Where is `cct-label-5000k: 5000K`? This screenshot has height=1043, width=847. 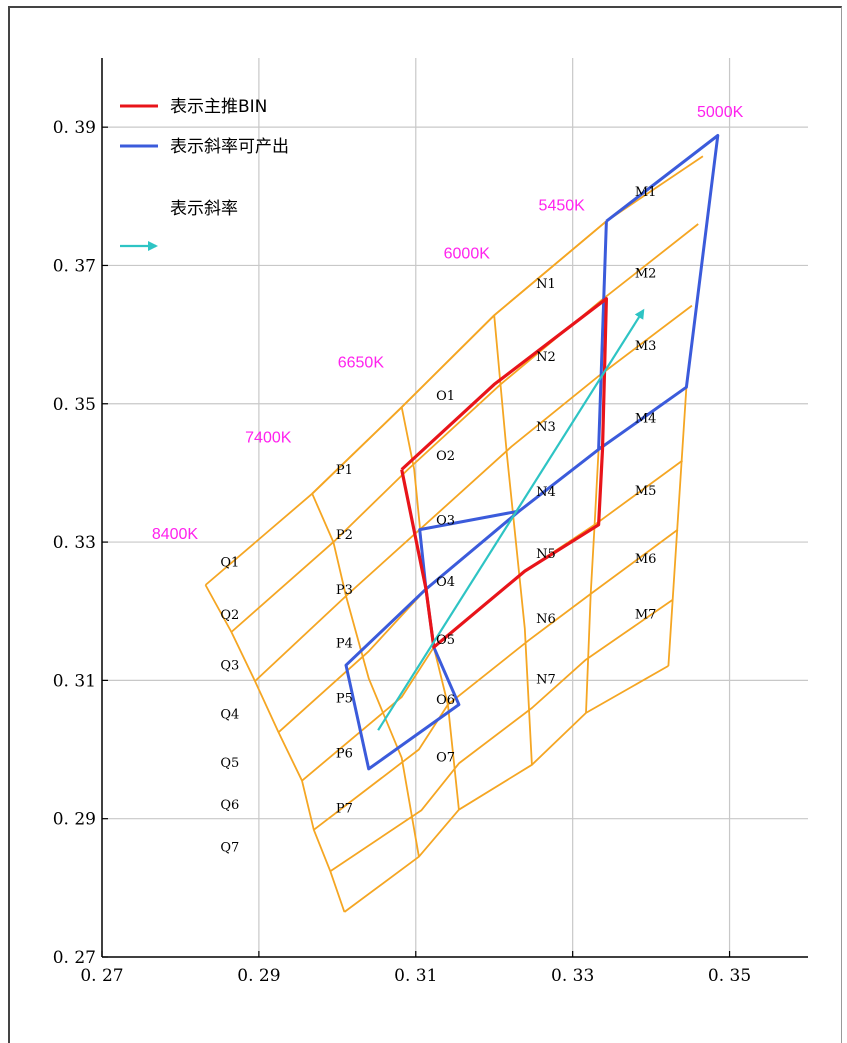 cct-label-5000k: 5000K is located at coordinates (720, 112).